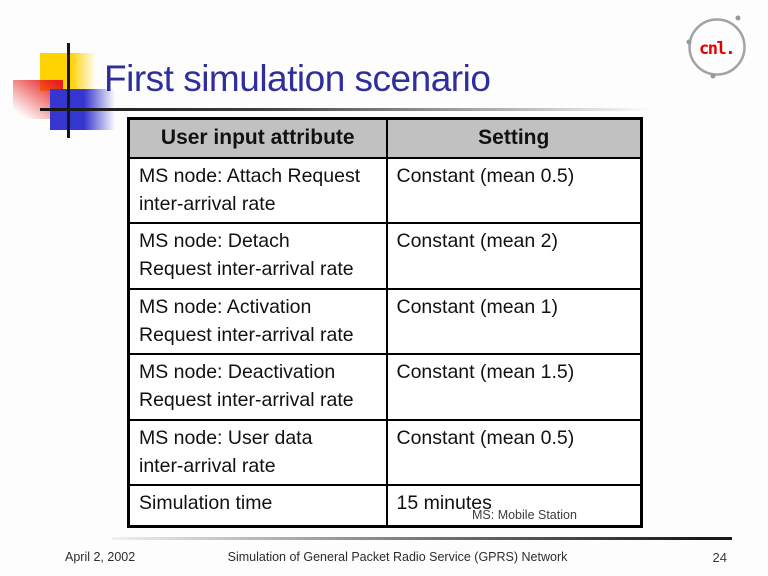 The height and width of the screenshot is (576, 768). I want to click on table-row: Simulation time 15 minutes, so click(385, 506).